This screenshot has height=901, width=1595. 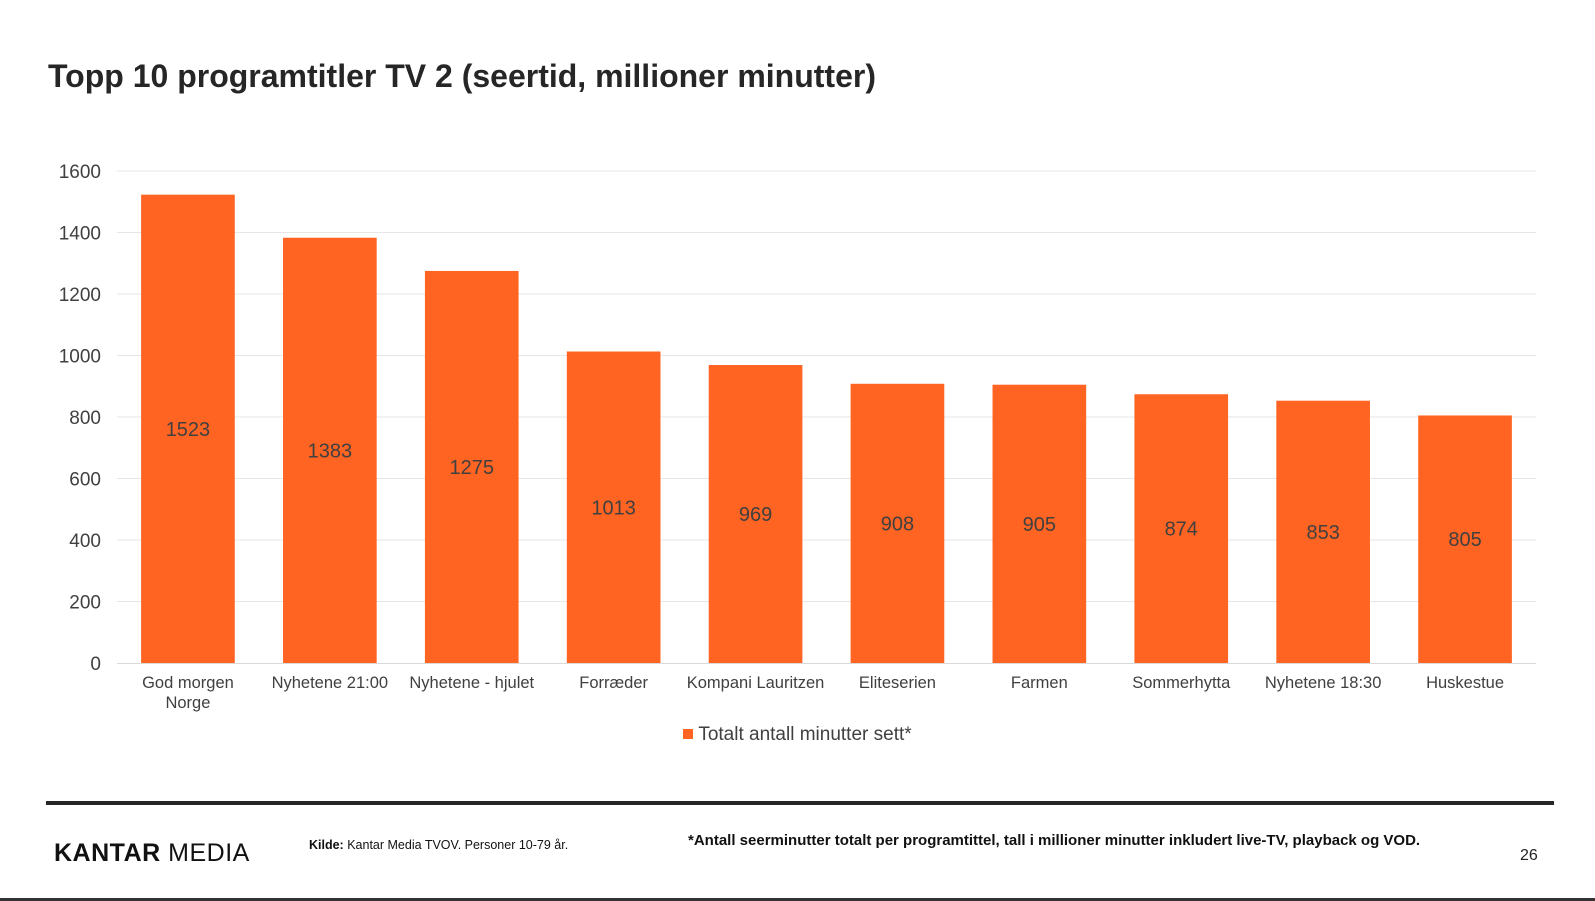 I want to click on y-tick-label: 200, so click(x=85, y=603).